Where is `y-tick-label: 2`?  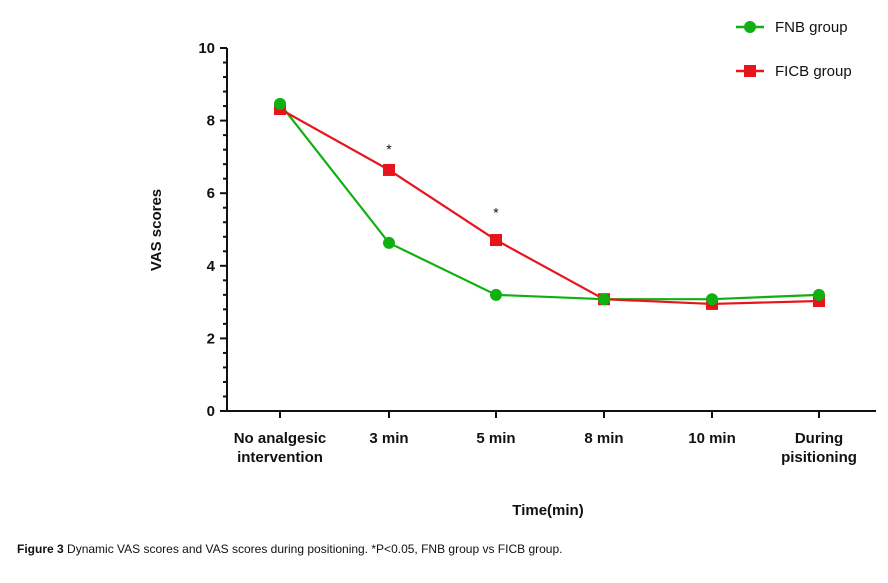
y-tick-label: 2 is located at coordinates (211, 338).